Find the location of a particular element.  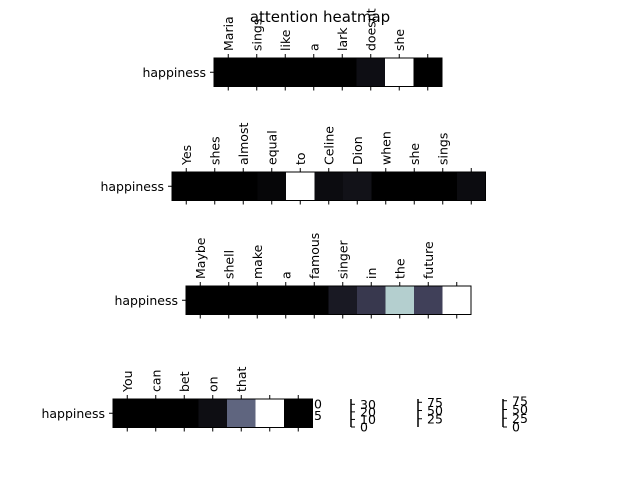

token-label: Maria is located at coordinates (228, 33).